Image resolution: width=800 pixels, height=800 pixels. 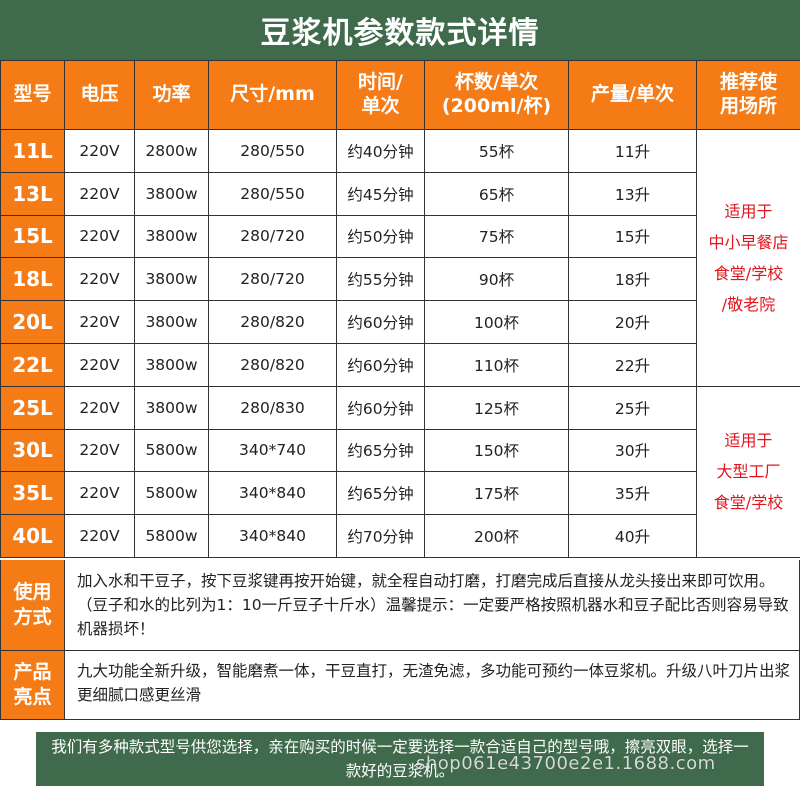 I want to click on cups-cell: 200杯, so click(x=496, y=536).